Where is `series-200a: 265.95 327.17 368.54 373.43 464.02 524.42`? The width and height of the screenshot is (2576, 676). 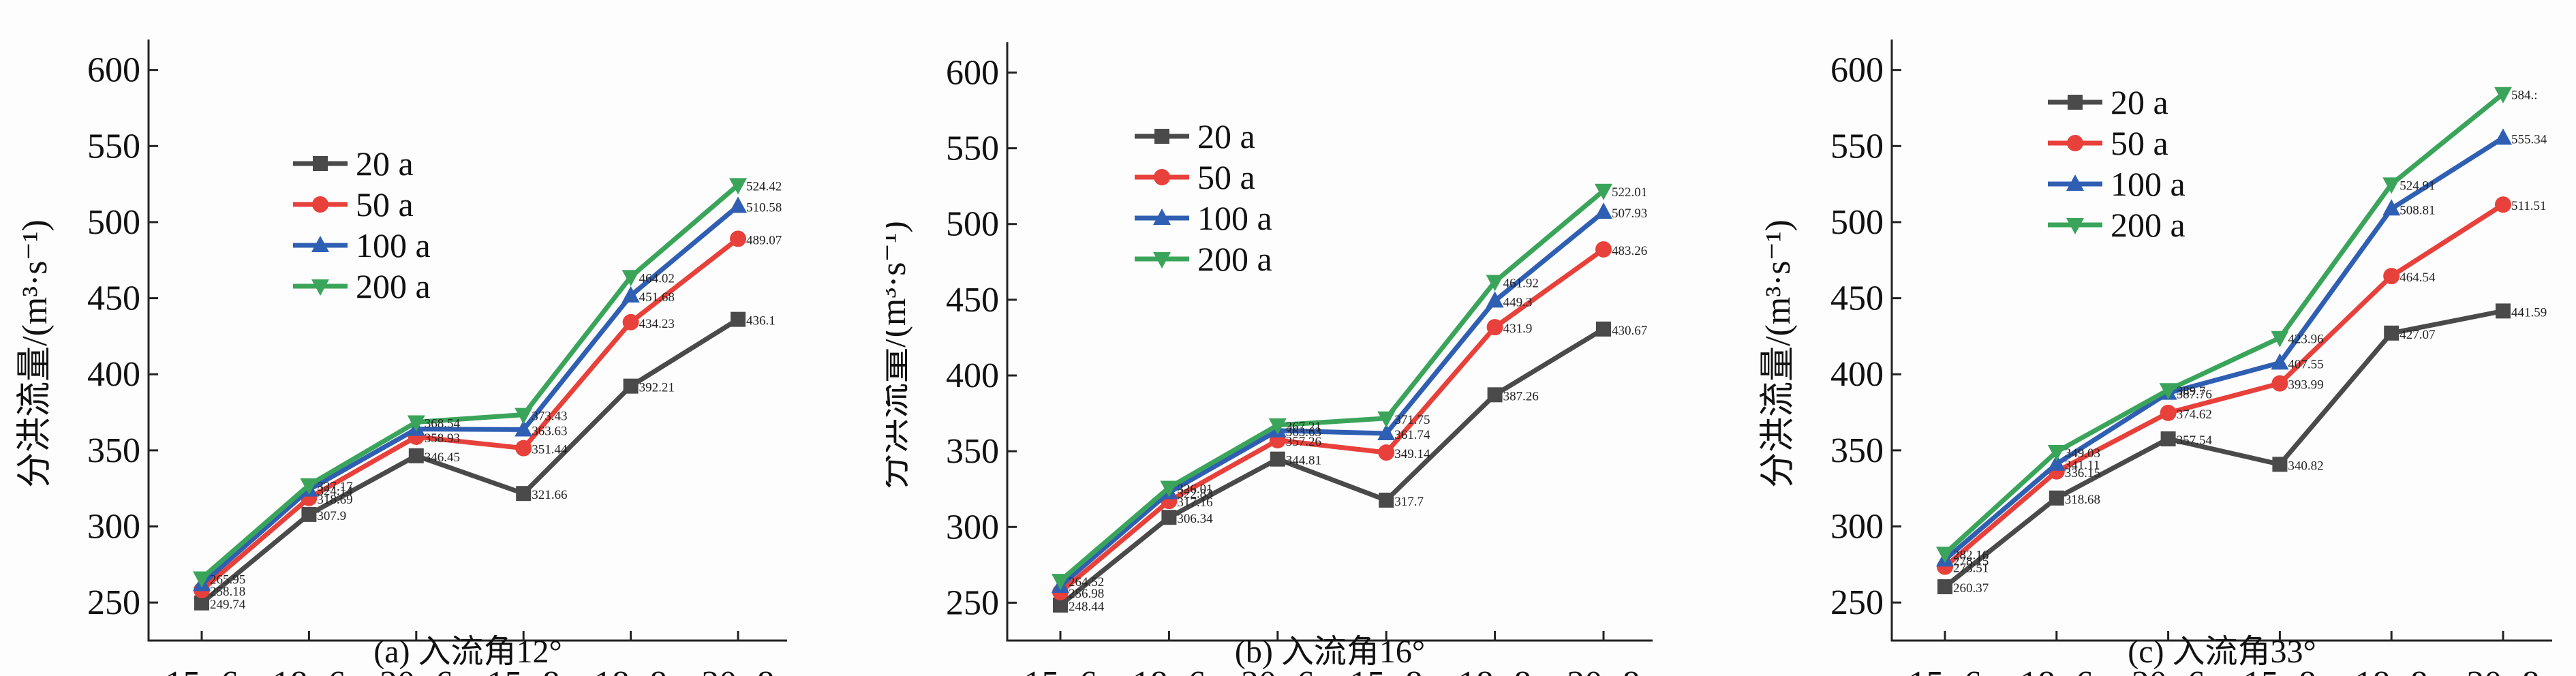
series-200a: 265.95 327.17 368.54 373.43 464.02 524.42 is located at coordinates (487, 383).